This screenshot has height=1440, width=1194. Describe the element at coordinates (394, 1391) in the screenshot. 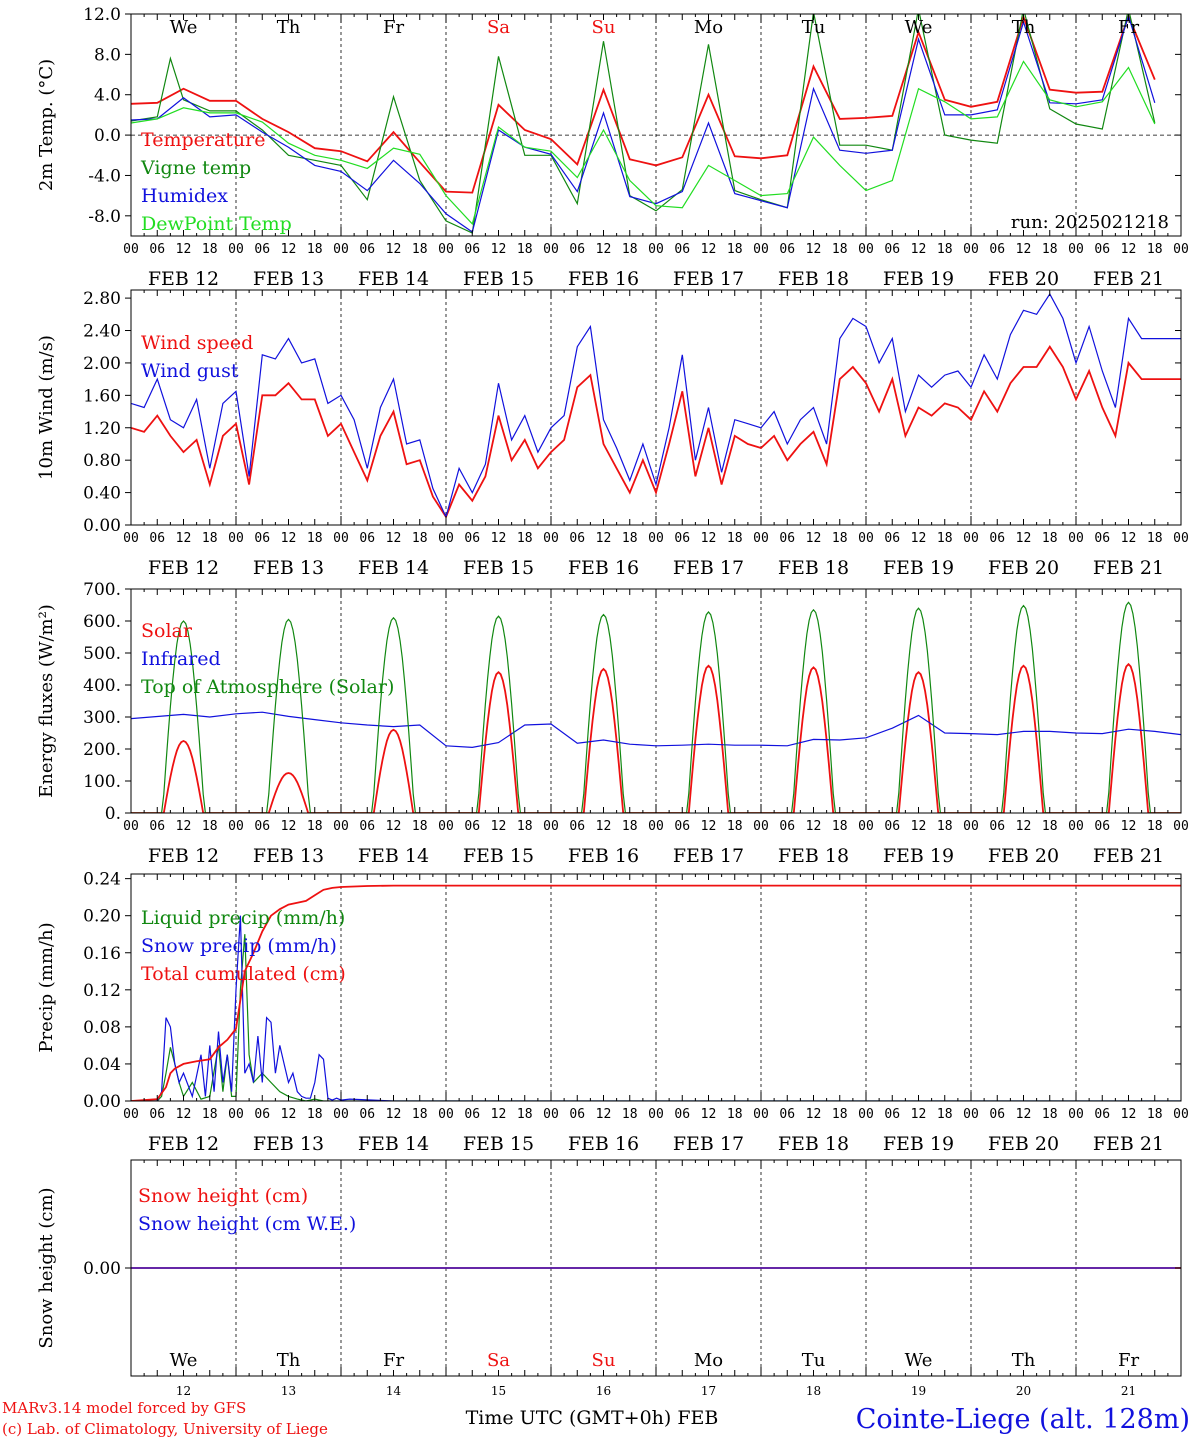

I see `x-day-number: 14` at that location.